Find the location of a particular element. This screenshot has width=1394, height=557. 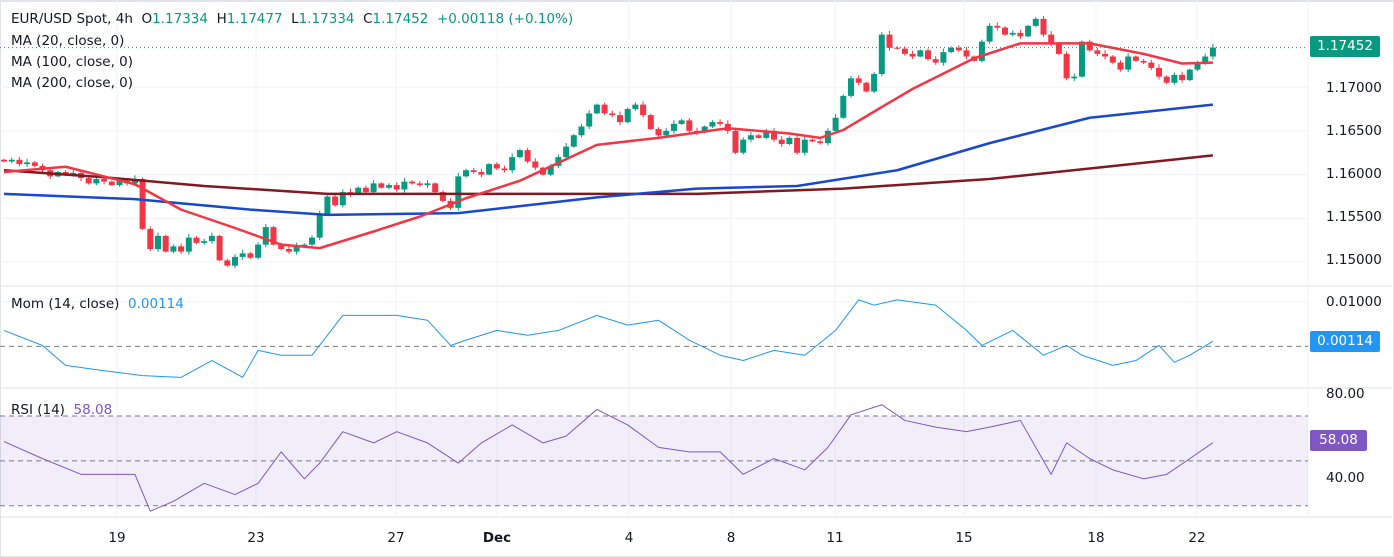

open-label: O is located at coordinates (147, 19).